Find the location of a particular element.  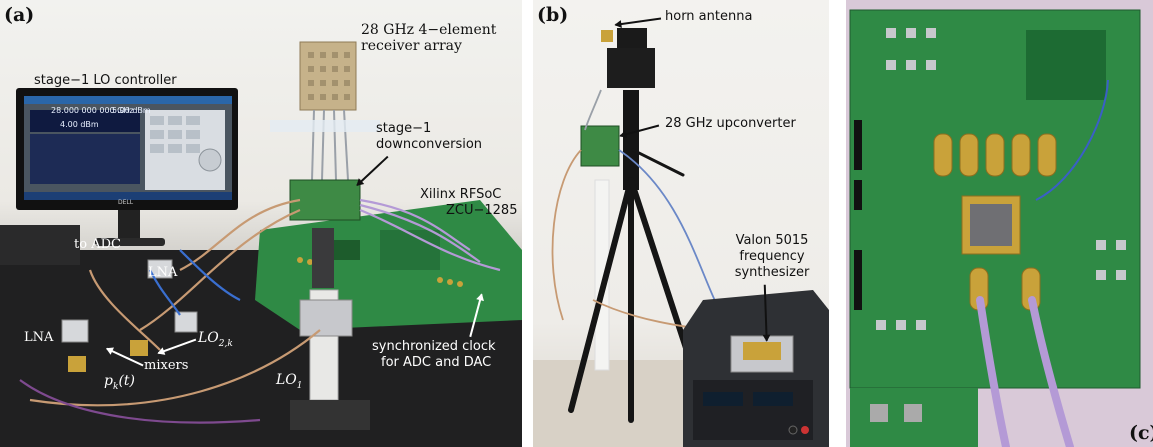

label-lo2k-main: LO is located at coordinates (208, 338).